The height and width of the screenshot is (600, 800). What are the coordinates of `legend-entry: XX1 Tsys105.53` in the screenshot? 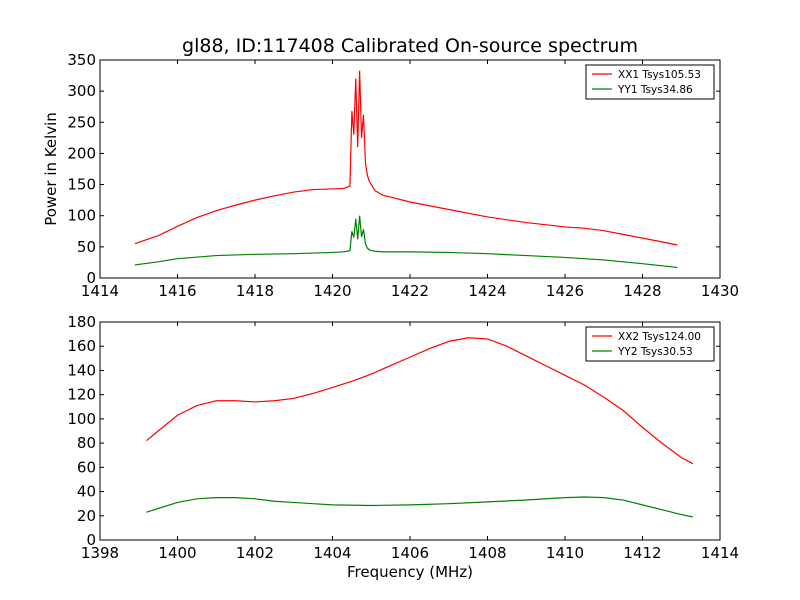 It's located at (659, 75).